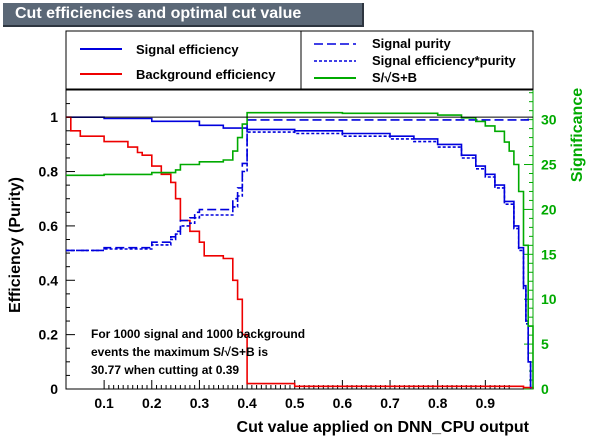 Image resolution: width=598 pixels, height=443 pixels. I want to click on y2-axis-label: Significance, so click(577, 135).